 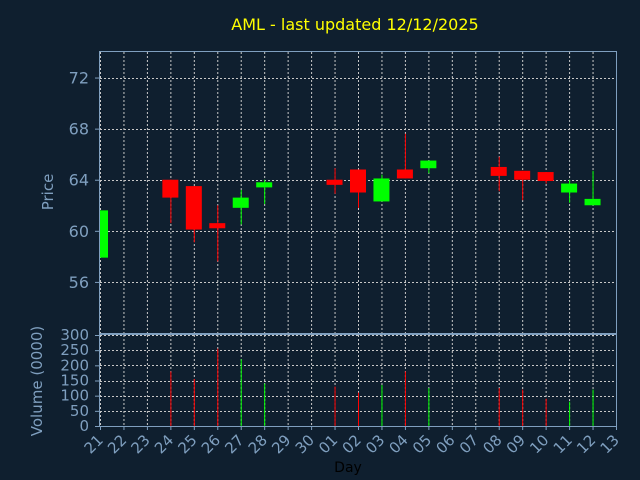 What do you see at coordinates (79, 411) in the screenshot?
I see `volume-tick-label: 50` at bounding box center [79, 411].